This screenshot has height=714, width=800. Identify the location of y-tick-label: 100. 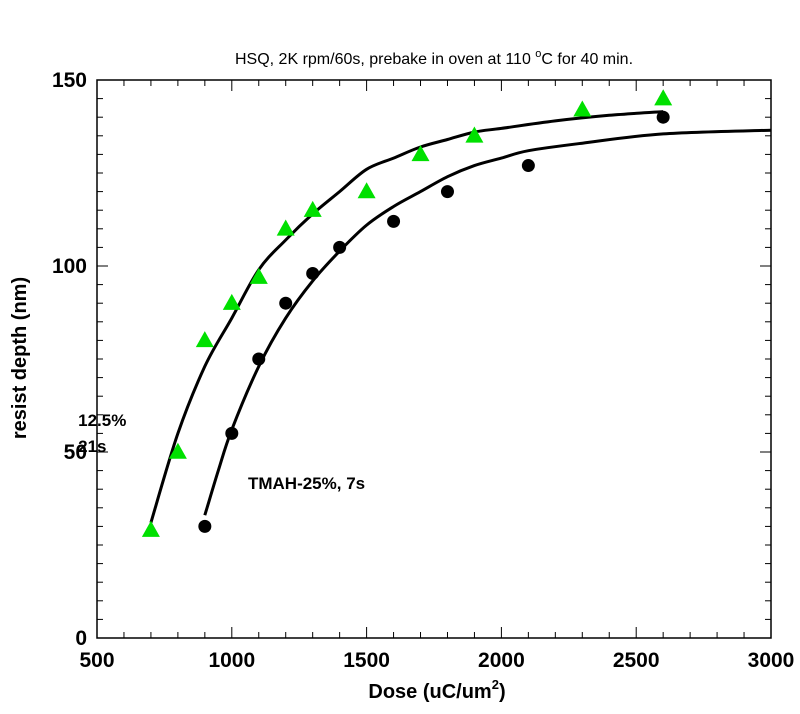
(69, 266).